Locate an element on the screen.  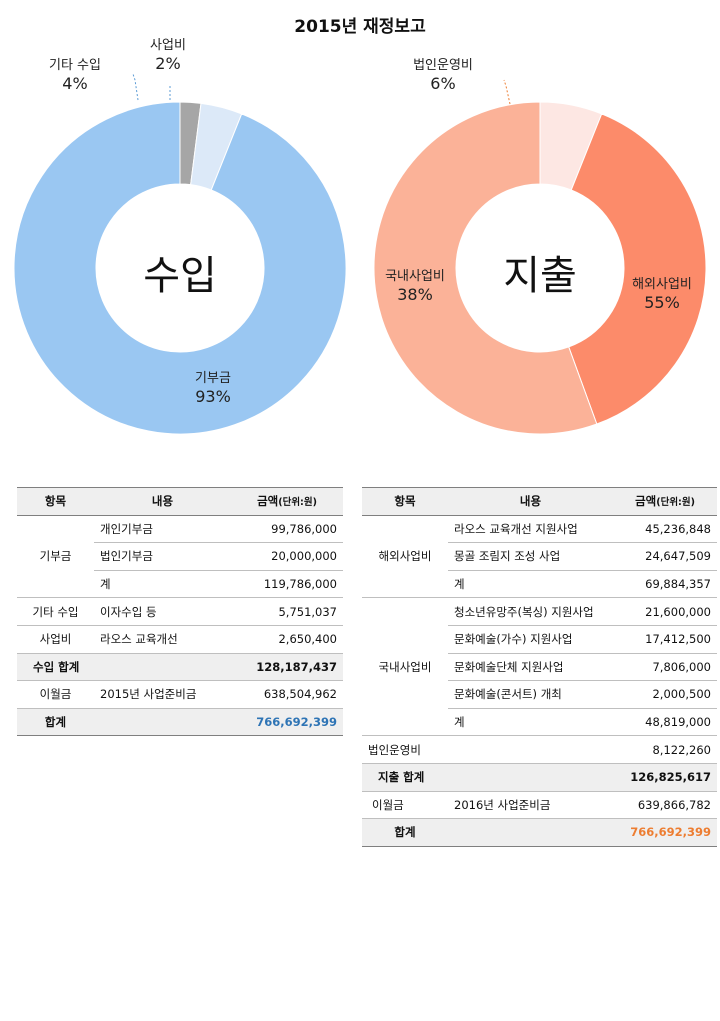
table-row: 국내사업비 청소년유망주(복싱) 지원사업 21,600,000 is located at coordinates (539, 667).